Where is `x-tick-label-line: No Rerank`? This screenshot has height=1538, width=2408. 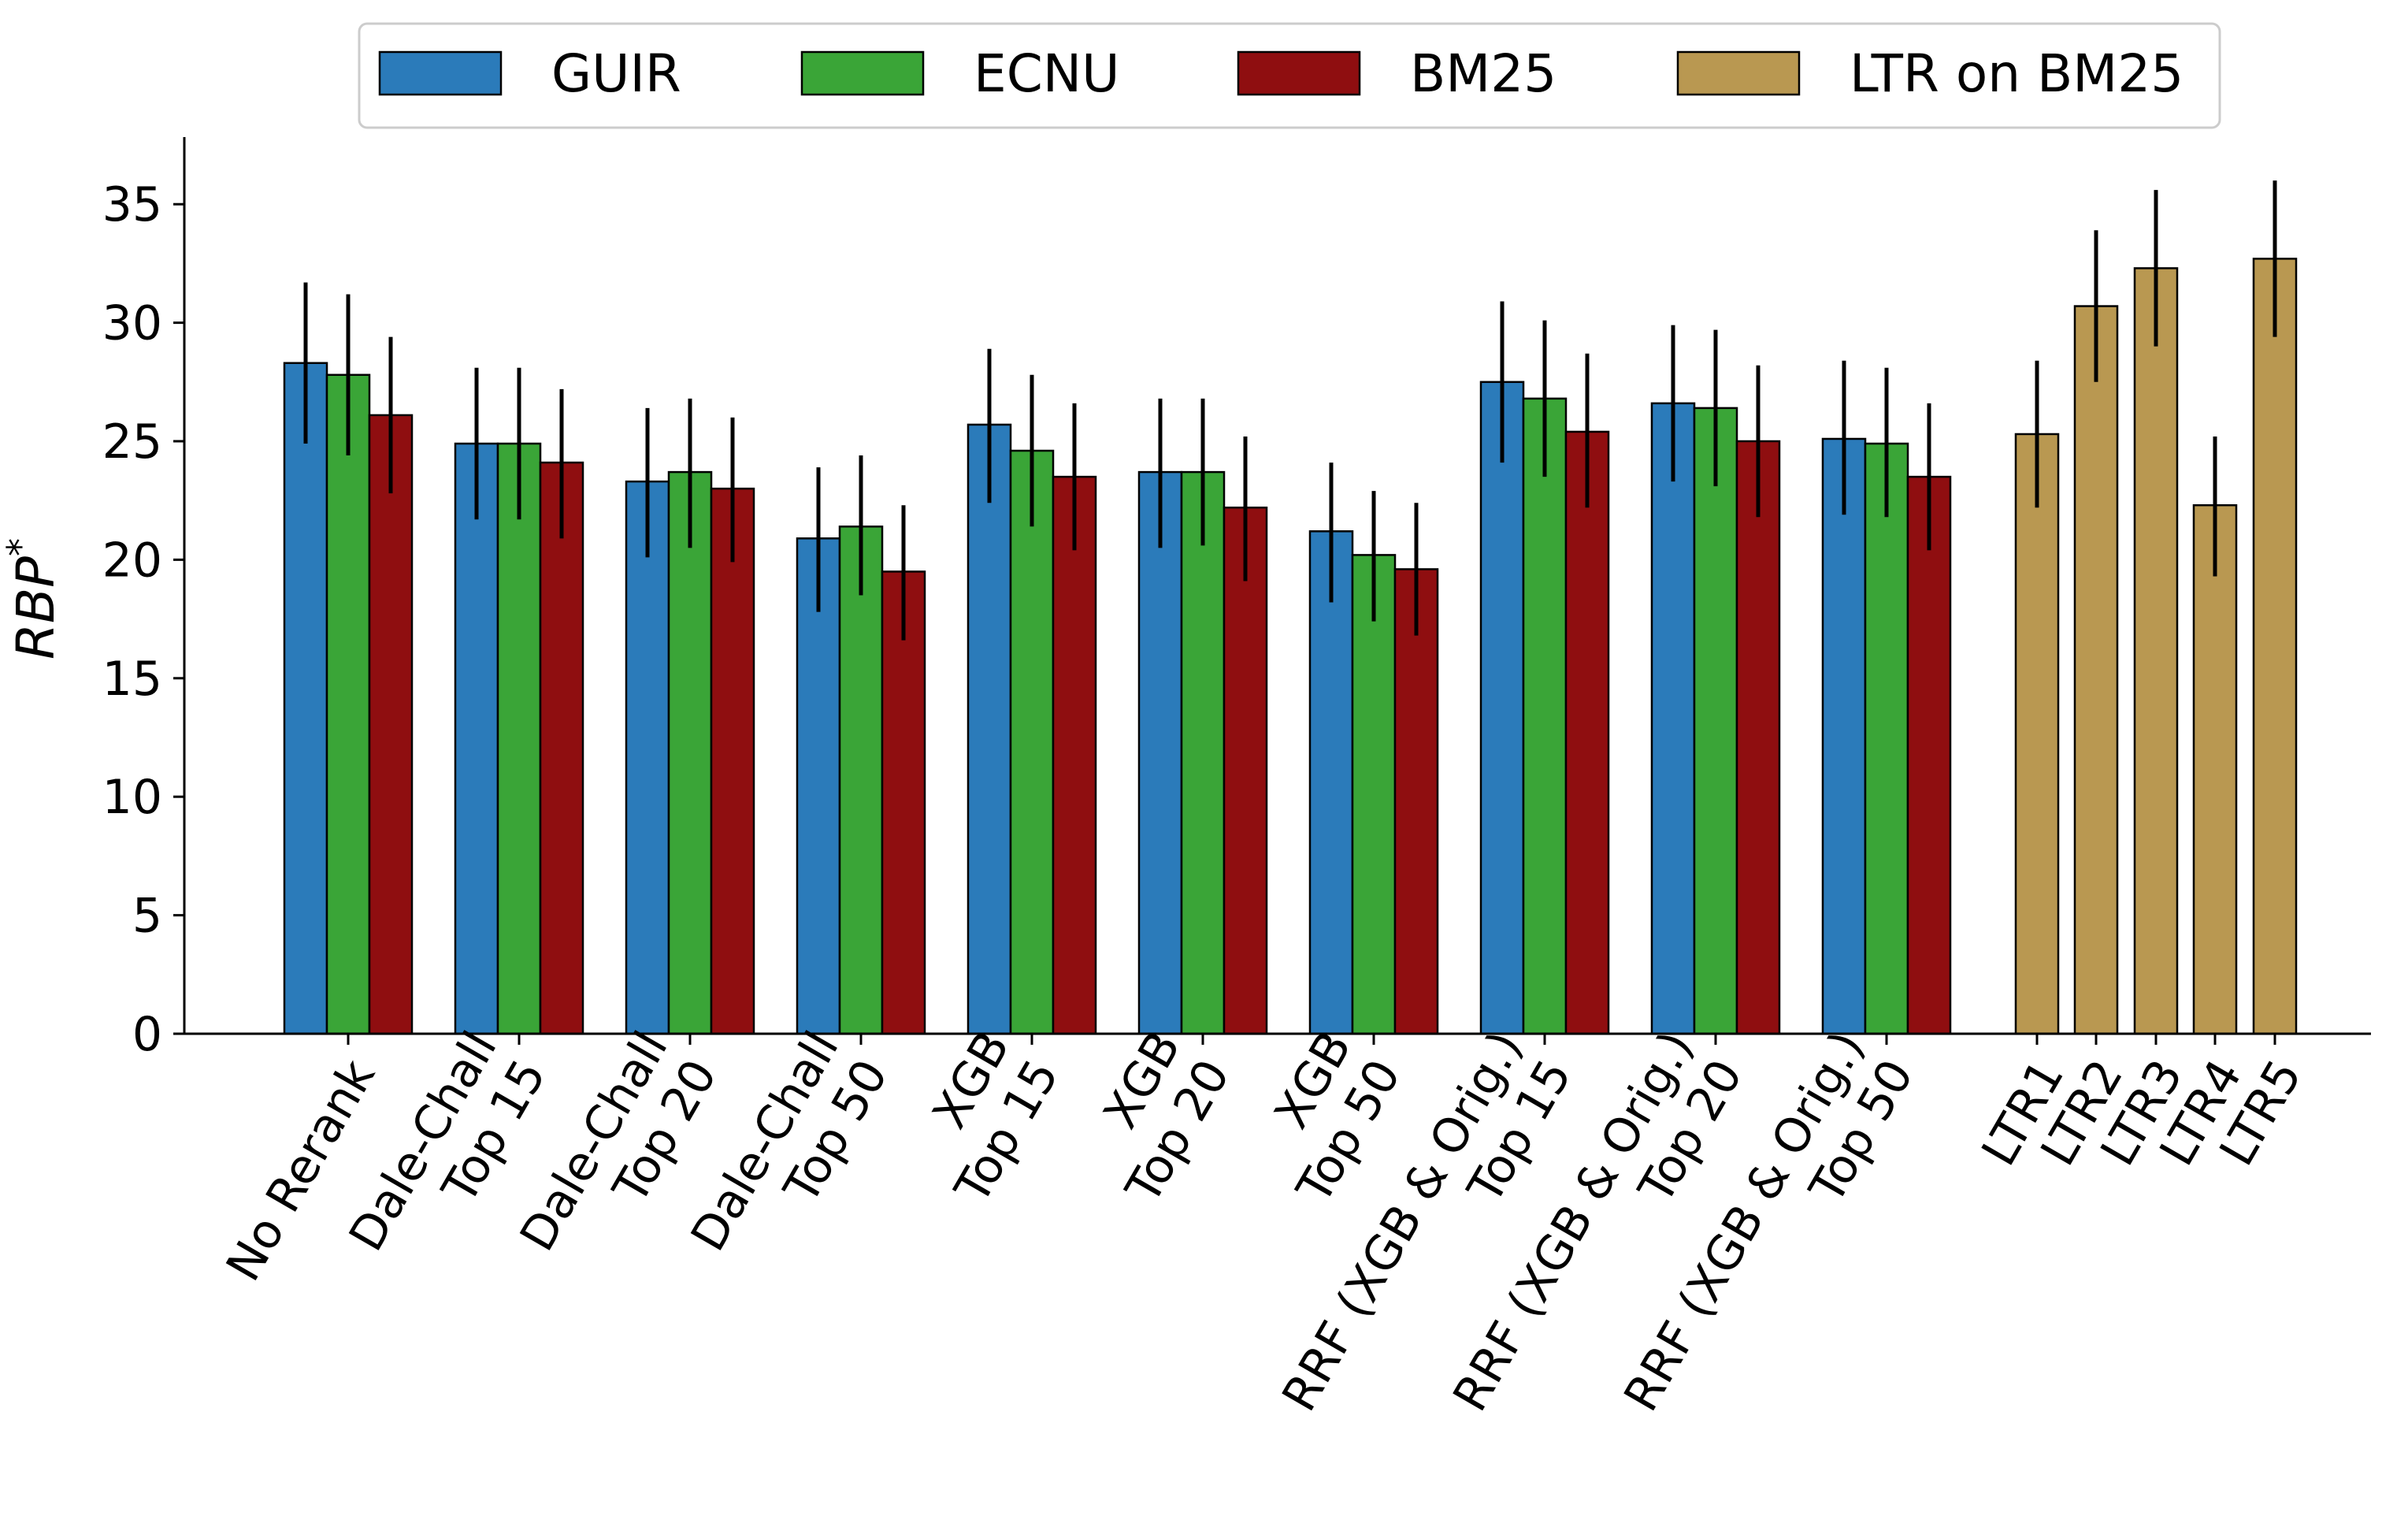
x-tick-label-line: No Rerank is located at coordinates (301, 1170).